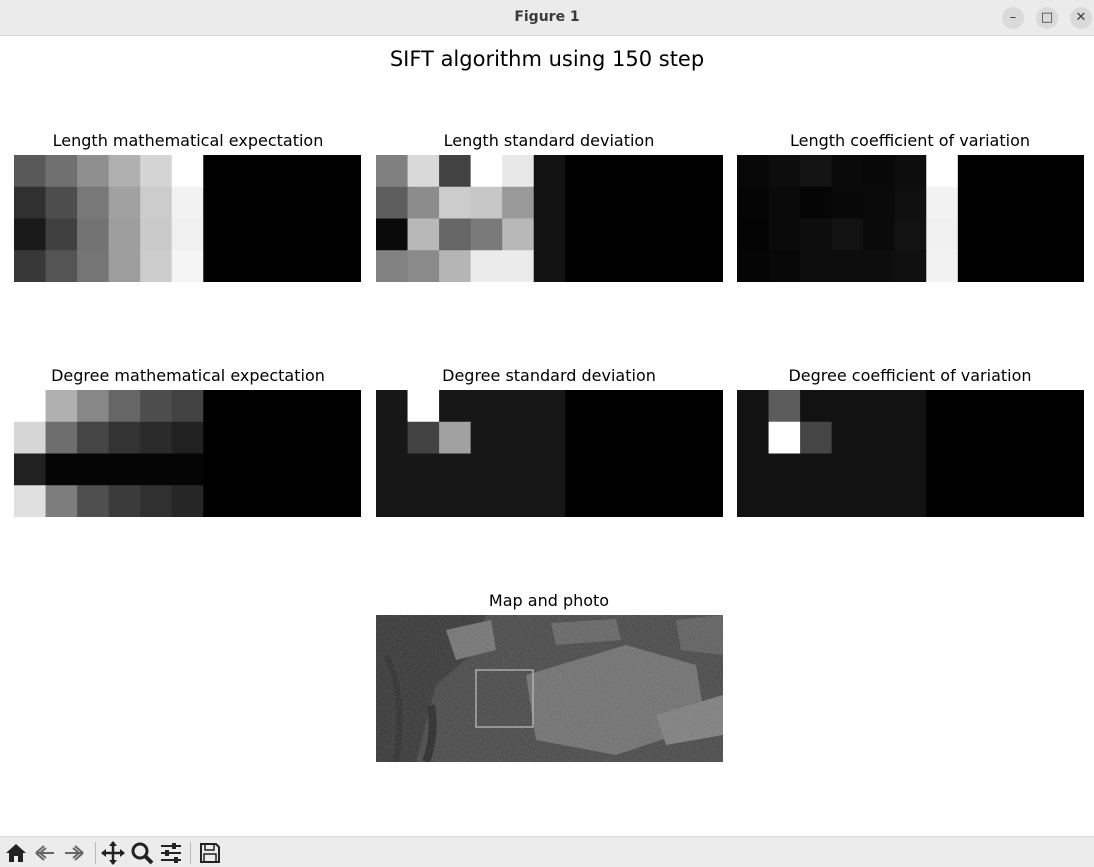  What do you see at coordinates (171, 853) in the screenshot?
I see `configure-subplots-icon` at bounding box center [171, 853].